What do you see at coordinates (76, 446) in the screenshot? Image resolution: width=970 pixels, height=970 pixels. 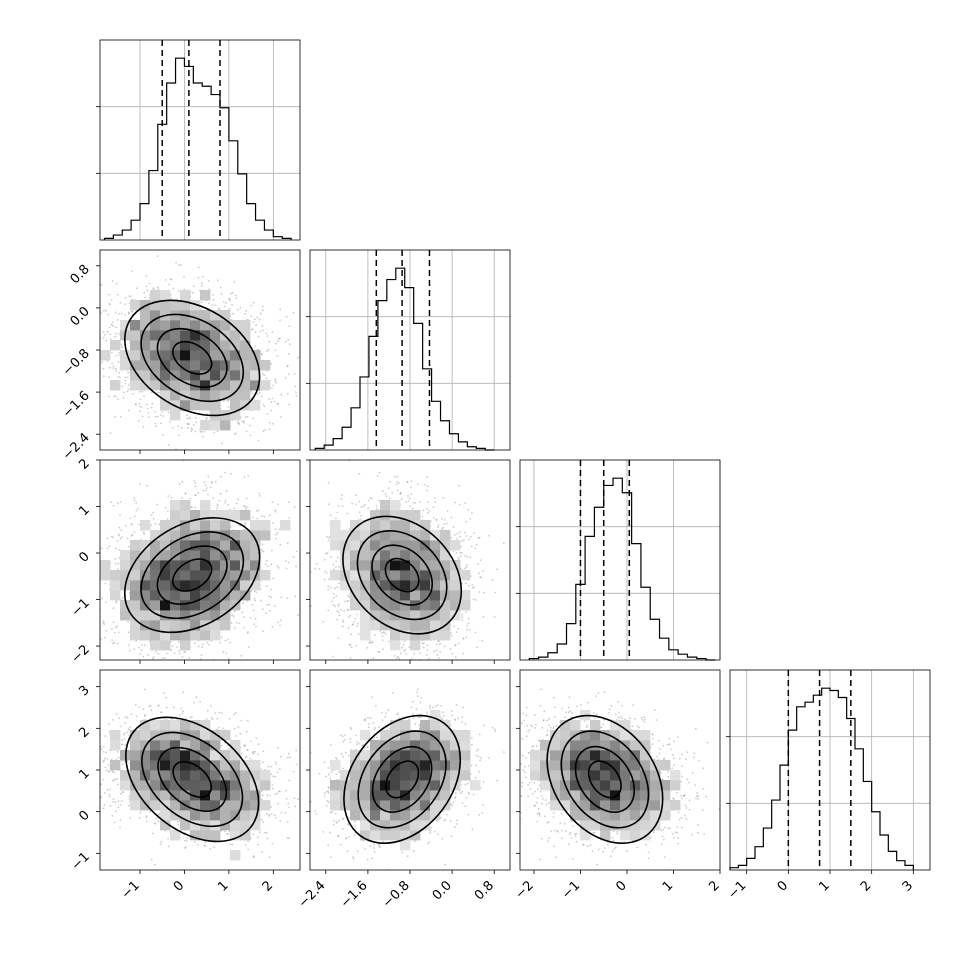 I see `y-tick-label: −2.4` at bounding box center [76, 446].